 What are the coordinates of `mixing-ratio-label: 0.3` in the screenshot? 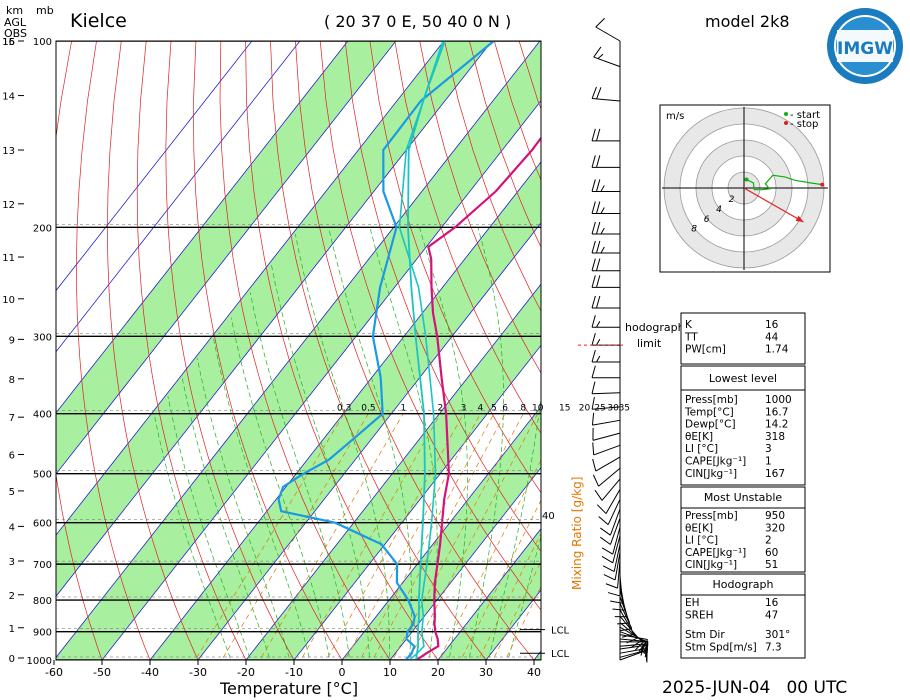 It's located at (344, 409).